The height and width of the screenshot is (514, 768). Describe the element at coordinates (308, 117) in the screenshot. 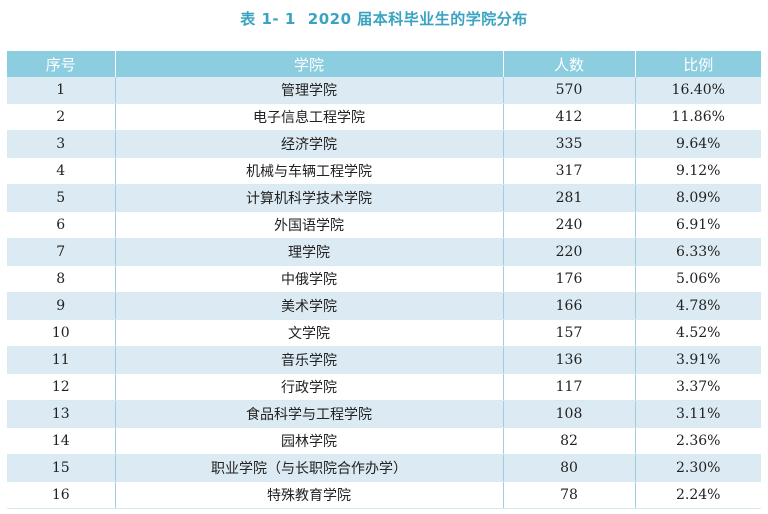

I see `school-name-cell: 电子信息工程学院` at that location.